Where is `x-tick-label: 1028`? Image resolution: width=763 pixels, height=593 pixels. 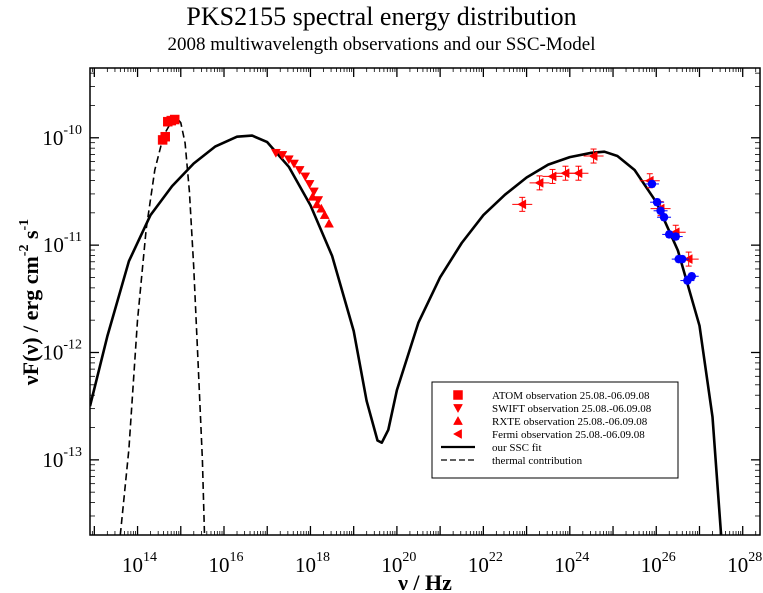 x-tick-label: 1028 is located at coordinates (744, 563).